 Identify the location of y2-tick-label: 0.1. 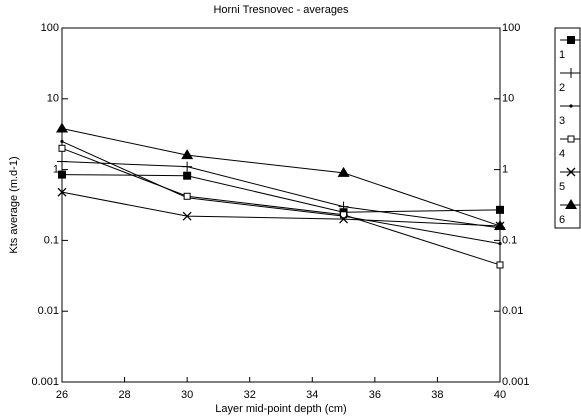
(509, 240).